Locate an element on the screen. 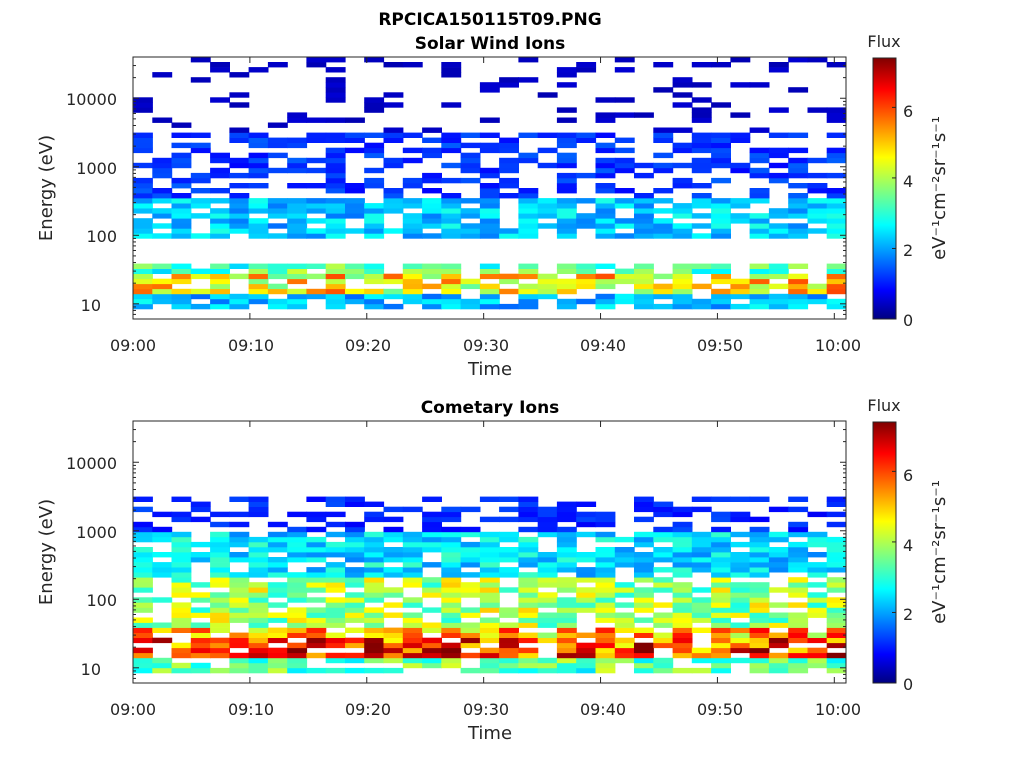  x-axis-label: Time is located at coordinates (489, 733).